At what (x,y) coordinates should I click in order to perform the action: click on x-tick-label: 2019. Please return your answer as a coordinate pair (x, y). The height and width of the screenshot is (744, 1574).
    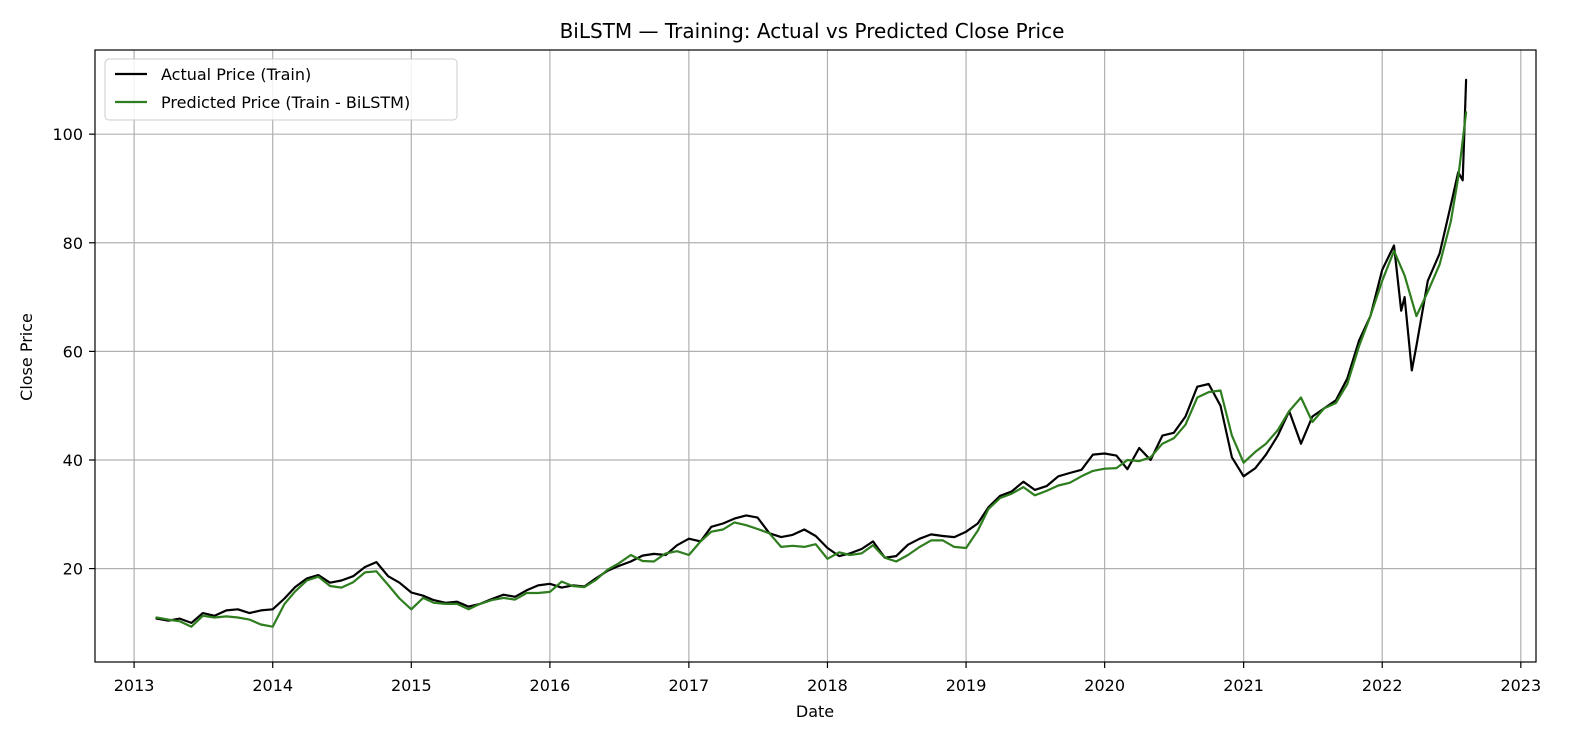
    Looking at the image, I should click on (966, 685).